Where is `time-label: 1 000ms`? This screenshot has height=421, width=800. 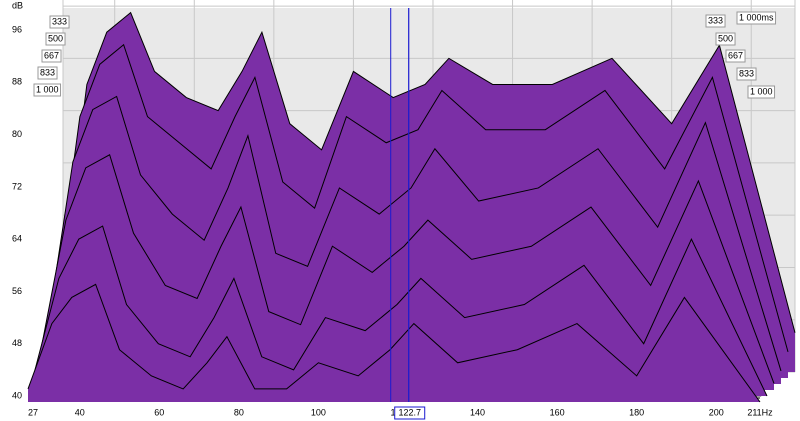
time-label: 1 000ms is located at coordinates (756, 17).